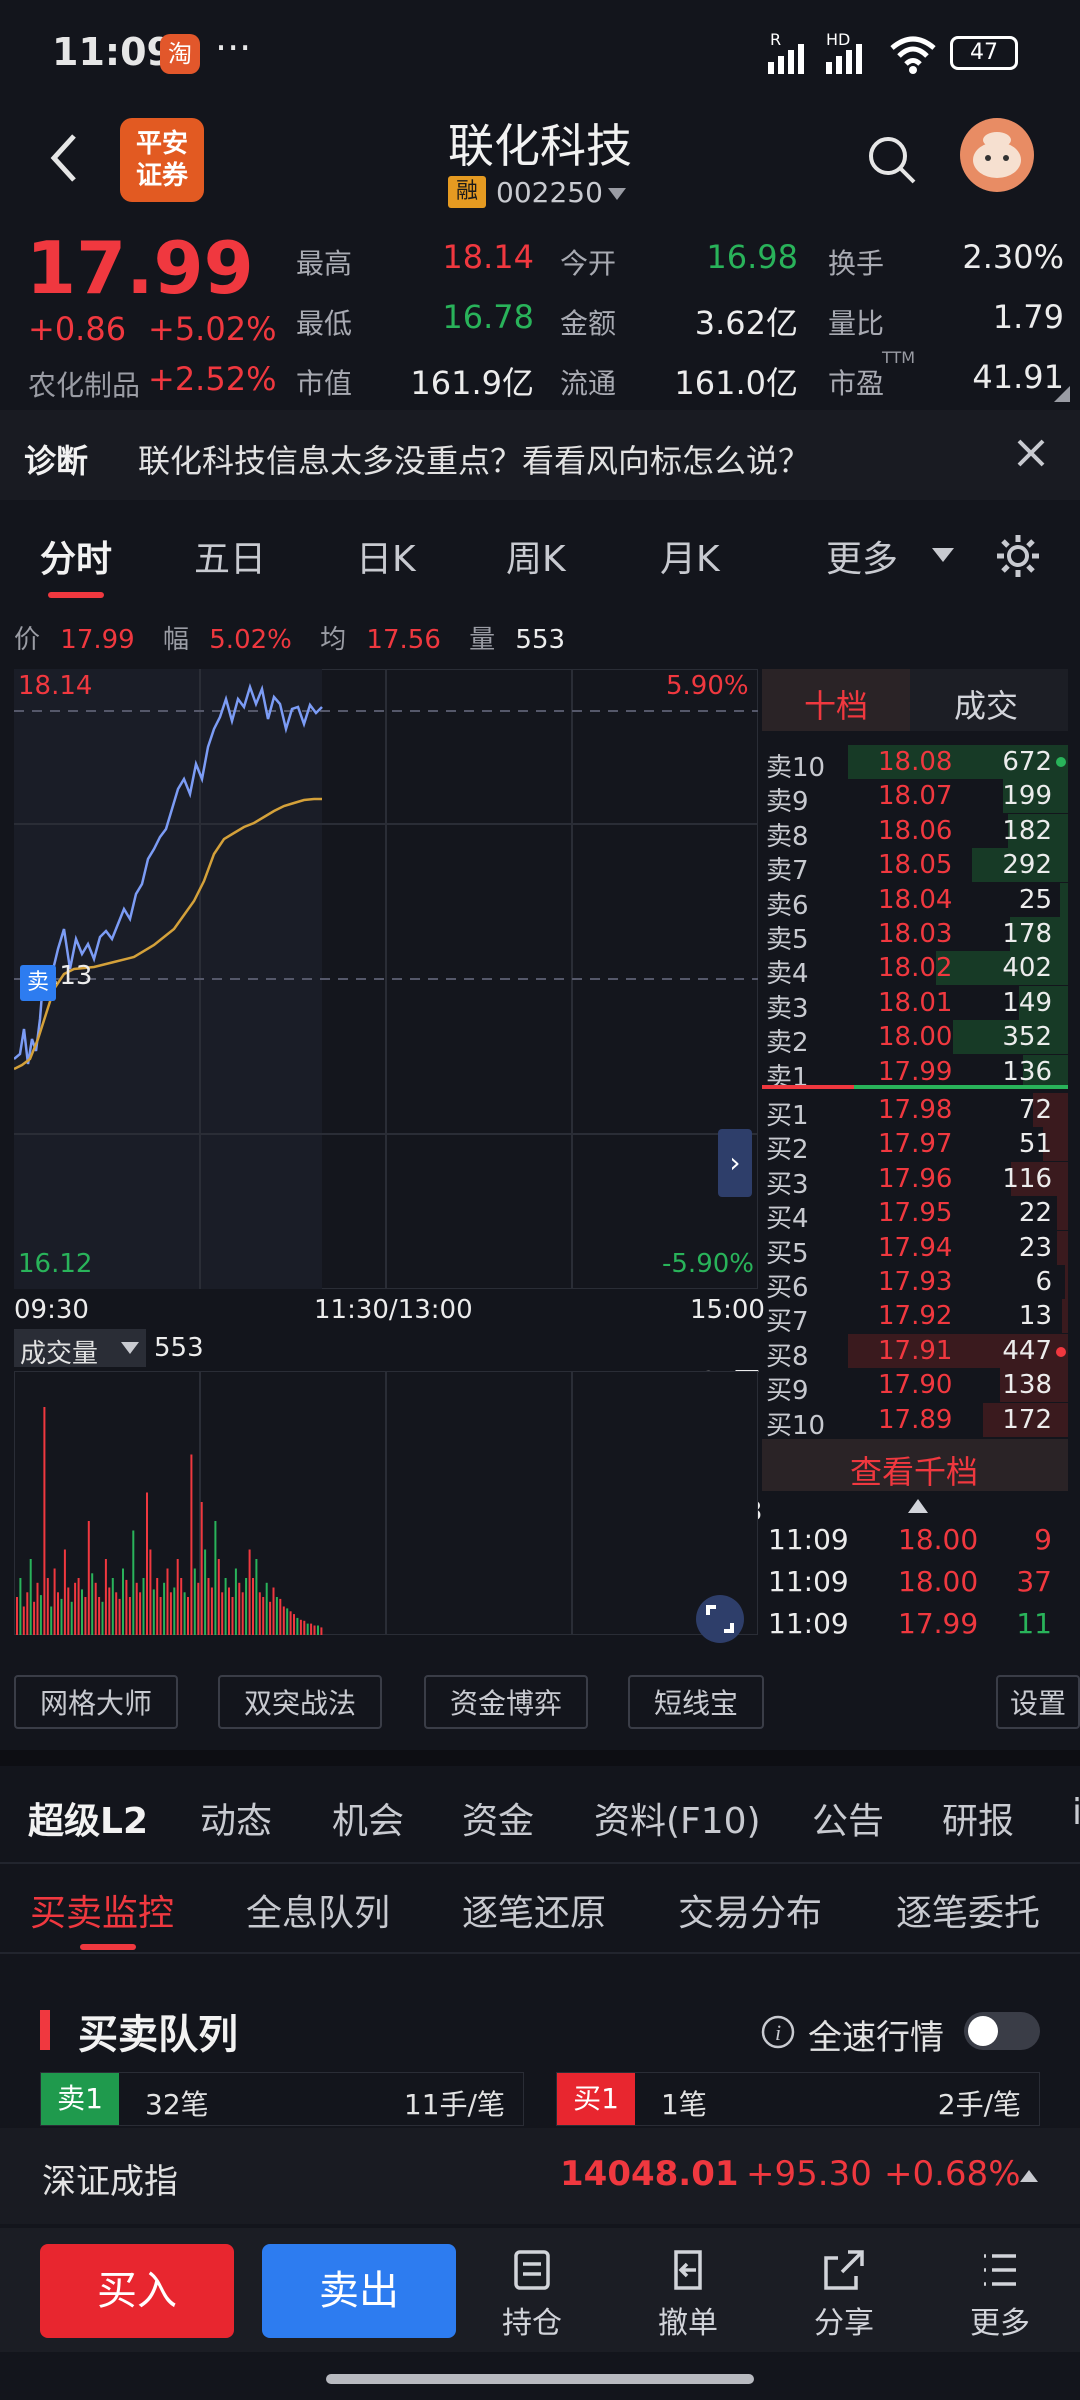 This screenshot has width=1080, height=2400. What do you see at coordinates (915, 1004) in the screenshot?
I see `ask-level-8: 卖3 18.01 149` at bounding box center [915, 1004].